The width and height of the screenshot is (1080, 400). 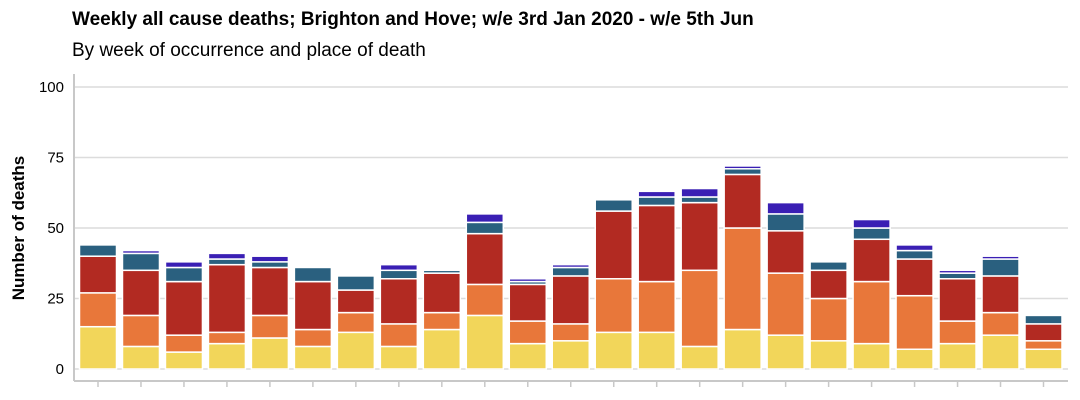 What do you see at coordinates (249, 50) in the screenshot?
I see `chart-subtitle: By week of occurrence and place of death` at bounding box center [249, 50].